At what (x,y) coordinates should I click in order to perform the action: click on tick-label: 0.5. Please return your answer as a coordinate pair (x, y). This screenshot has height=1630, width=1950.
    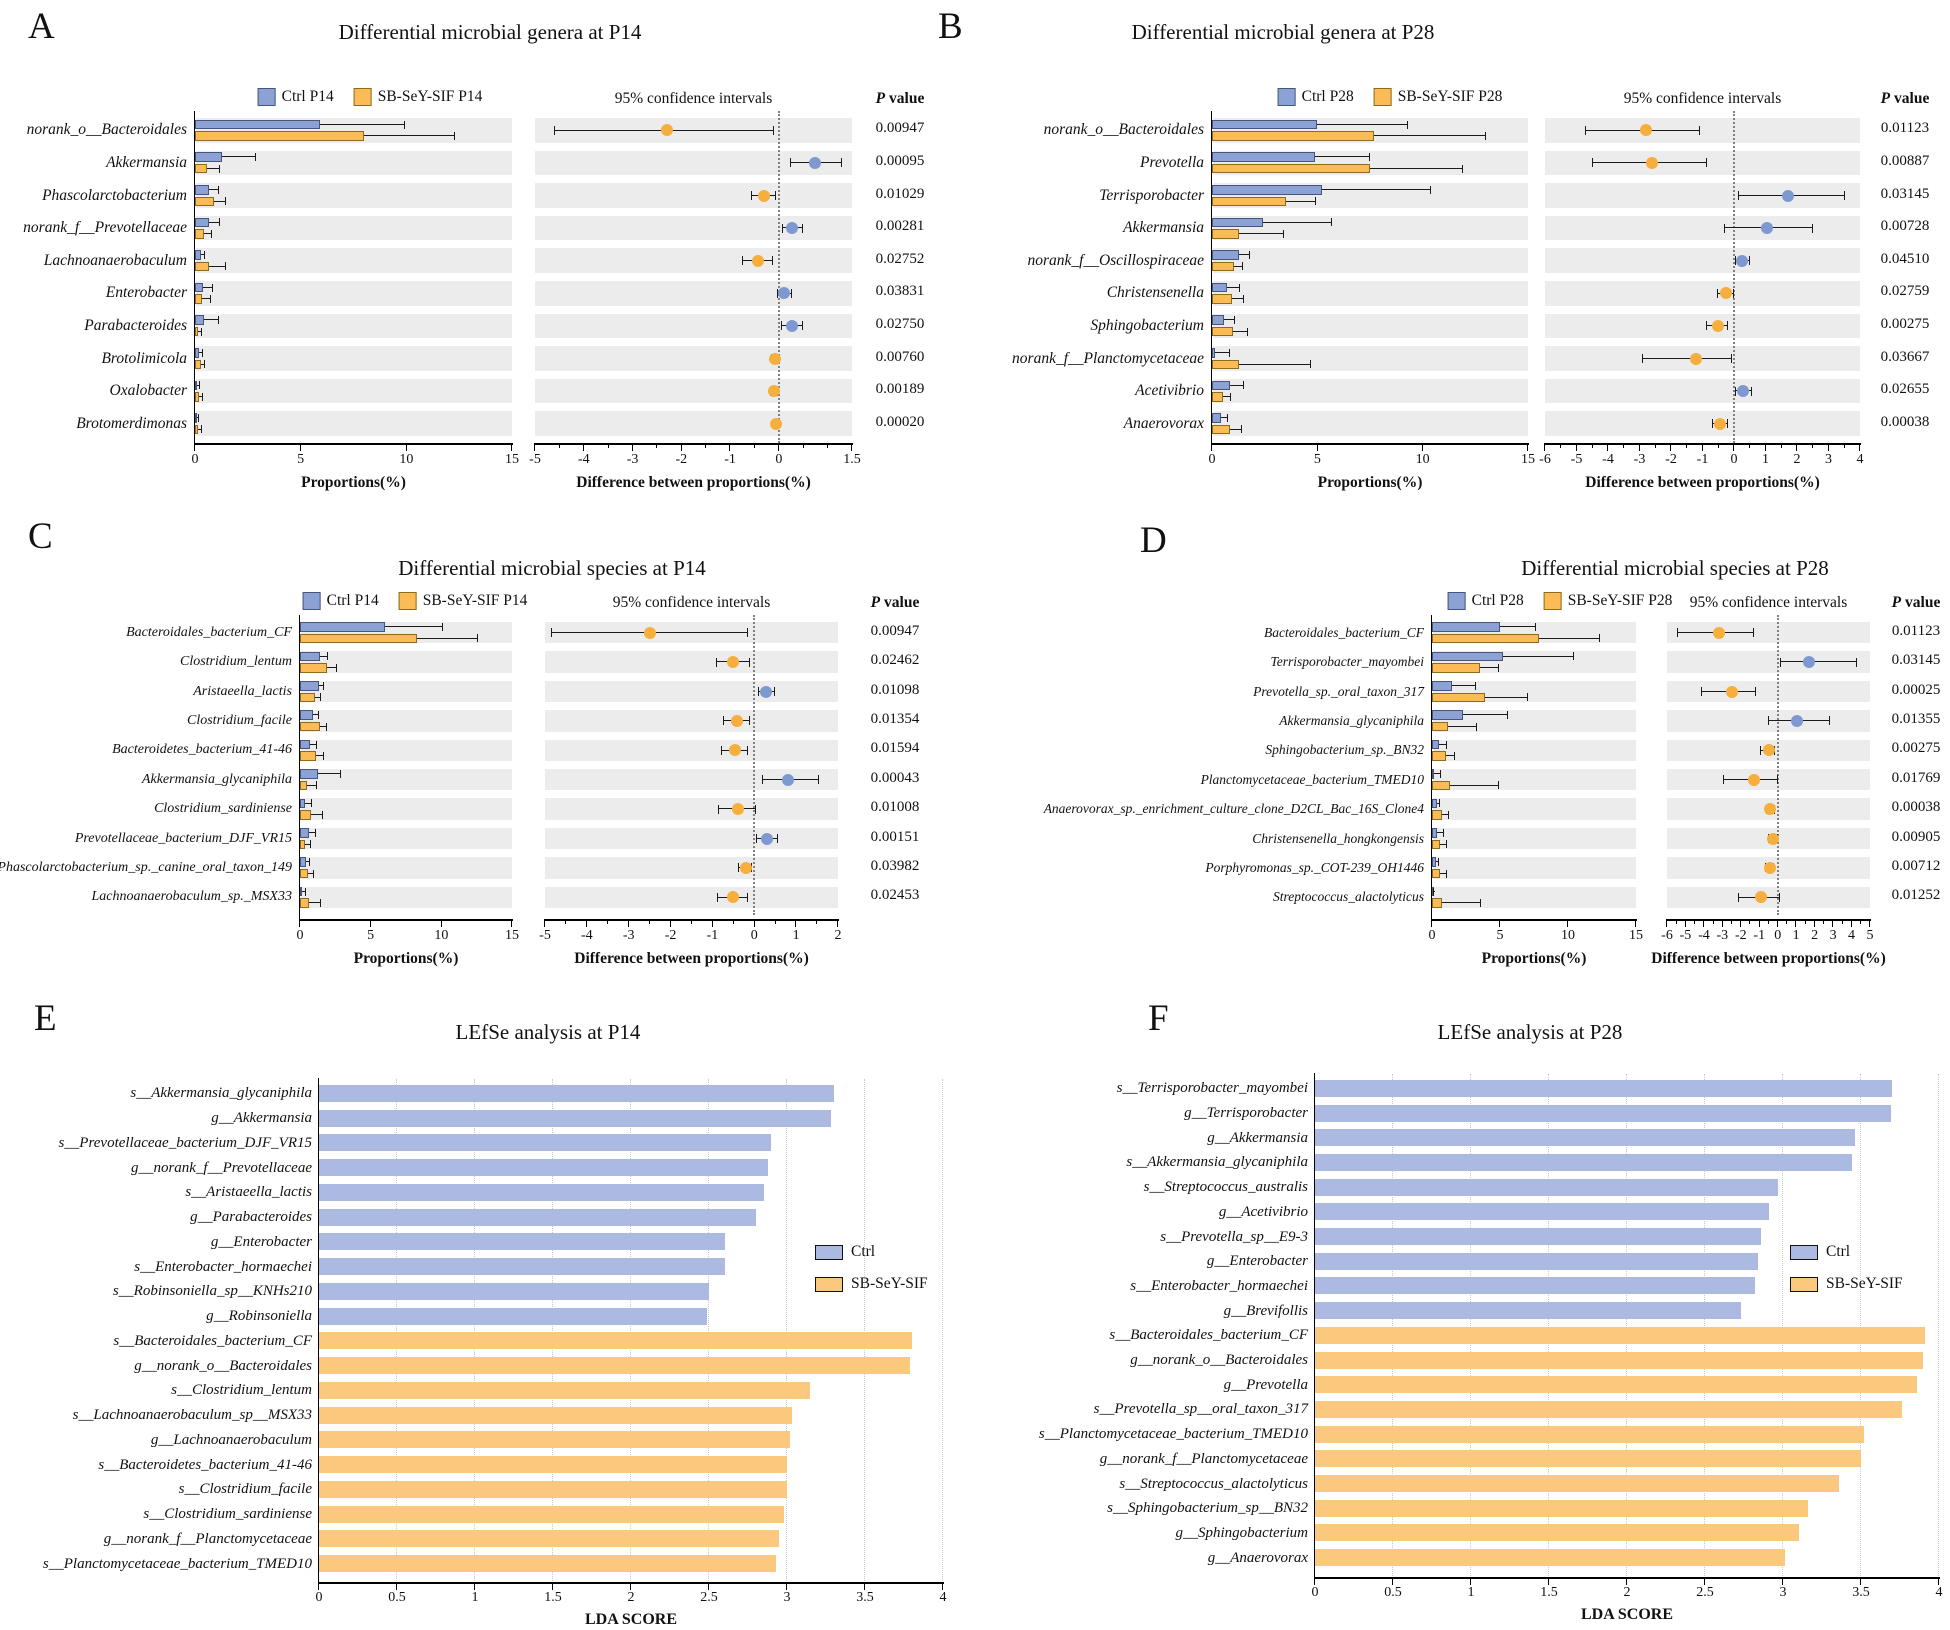
    Looking at the image, I should click on (1393, 1592).